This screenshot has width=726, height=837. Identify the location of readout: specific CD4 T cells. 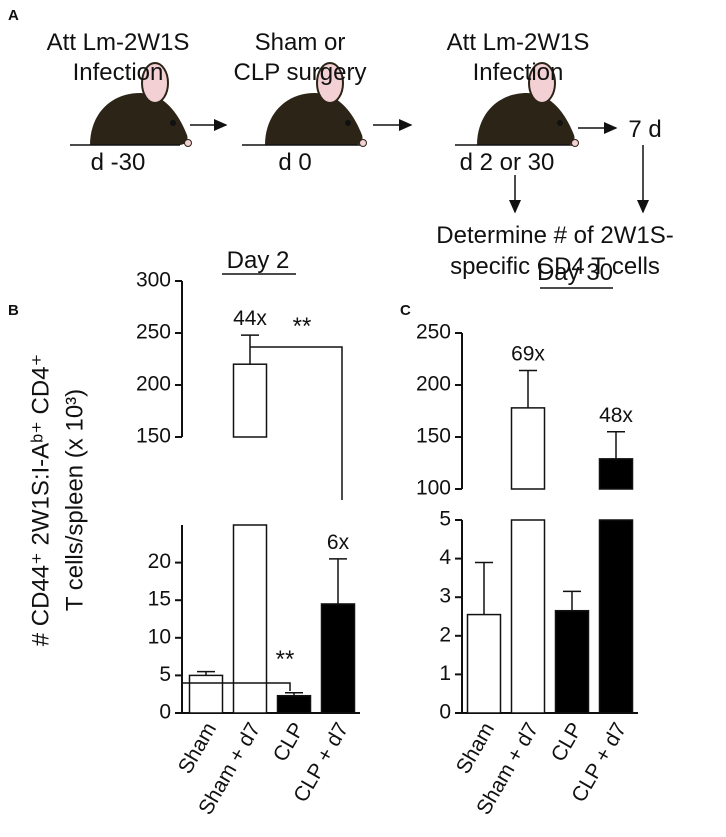
(555, 266).